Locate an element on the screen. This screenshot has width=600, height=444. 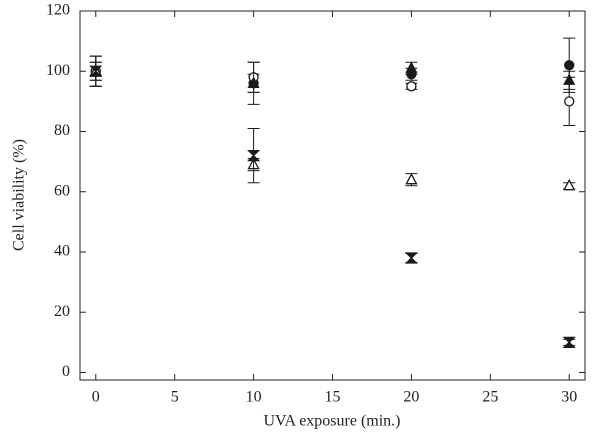
x-tick-label: 30 is located at coordinates (569, 397).